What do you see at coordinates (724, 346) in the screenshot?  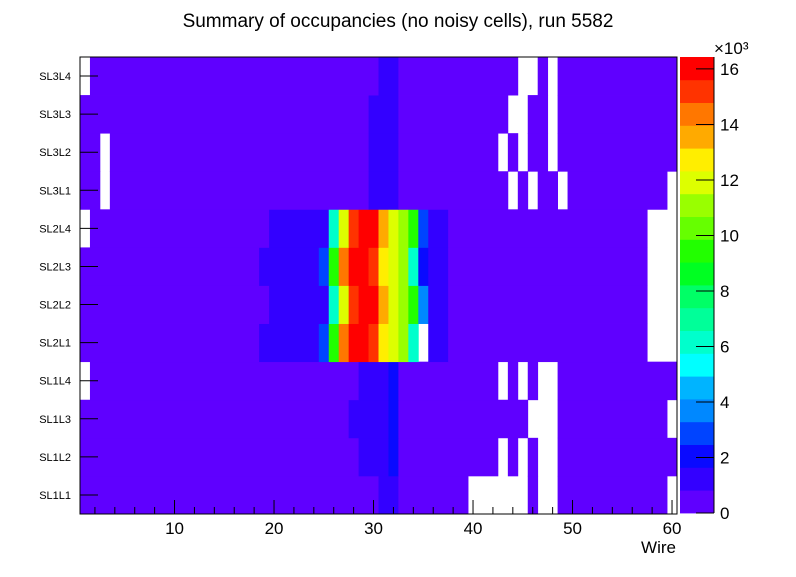 I see `colorbar-tick-label: 6` at bounding box center [724, 346].